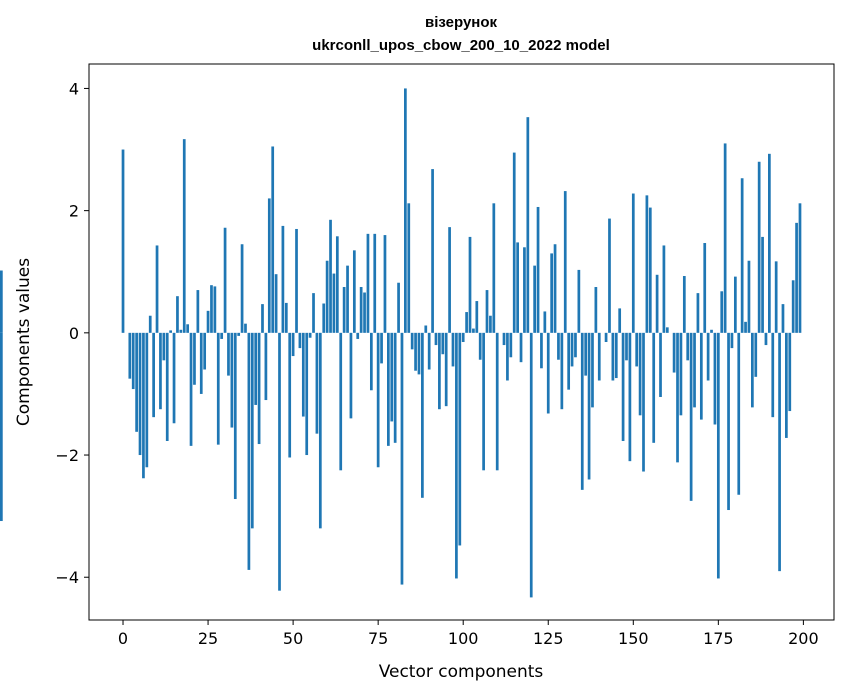  Describe the element at coordinates (633, 638) in the screenshot. I see `x-tick-label: 150` at that location.